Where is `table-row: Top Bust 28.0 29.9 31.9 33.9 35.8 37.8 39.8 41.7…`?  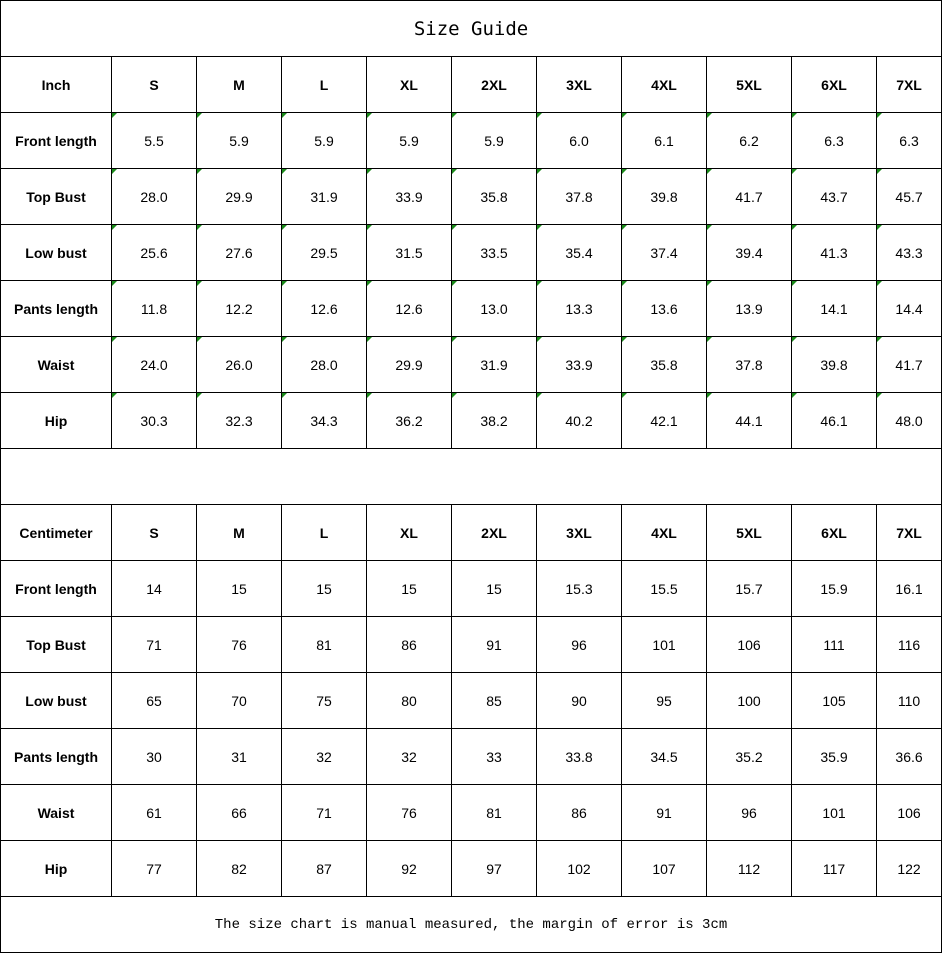
table-row: Top Bust 28.0 29.9 31.9 33.9 35.8 37.8 39.8 41.7… is located at coordinates (471, 196).